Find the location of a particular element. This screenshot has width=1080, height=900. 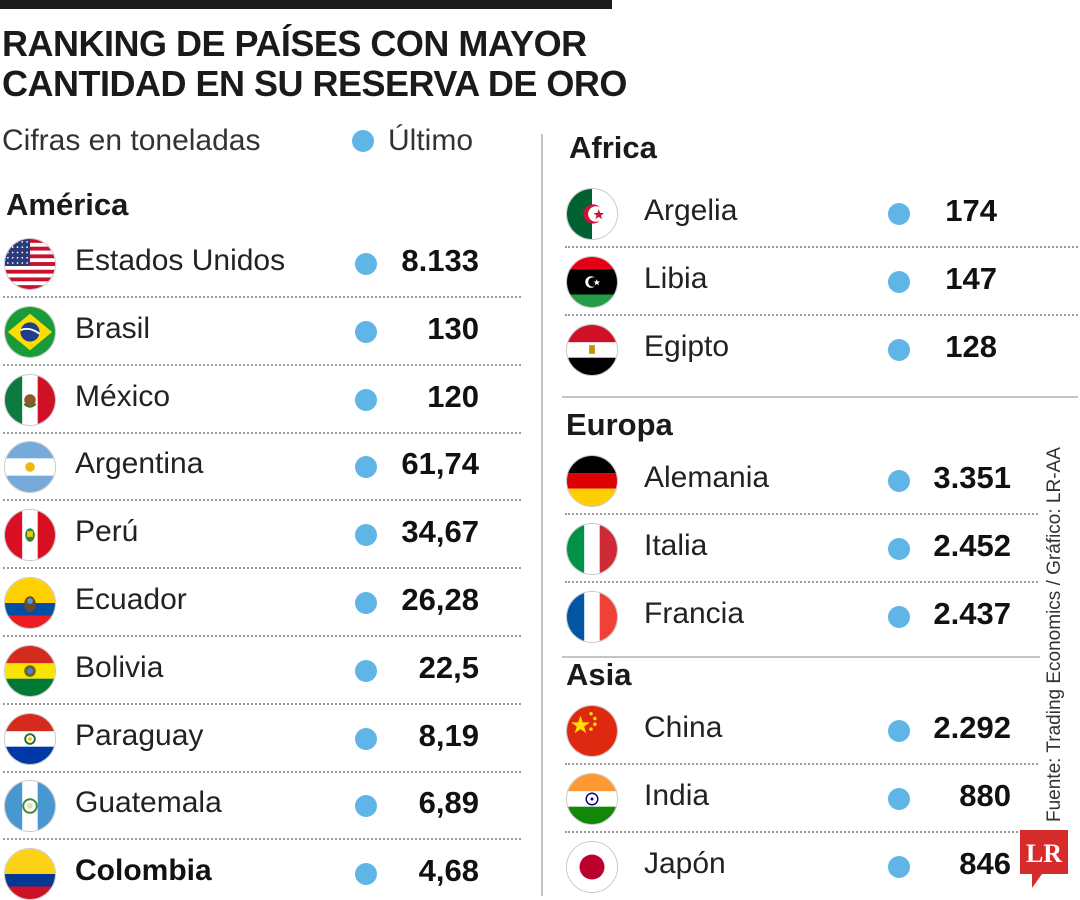

unit-subtitle: Cifras en toneladas is located at coordinates (131, 140).